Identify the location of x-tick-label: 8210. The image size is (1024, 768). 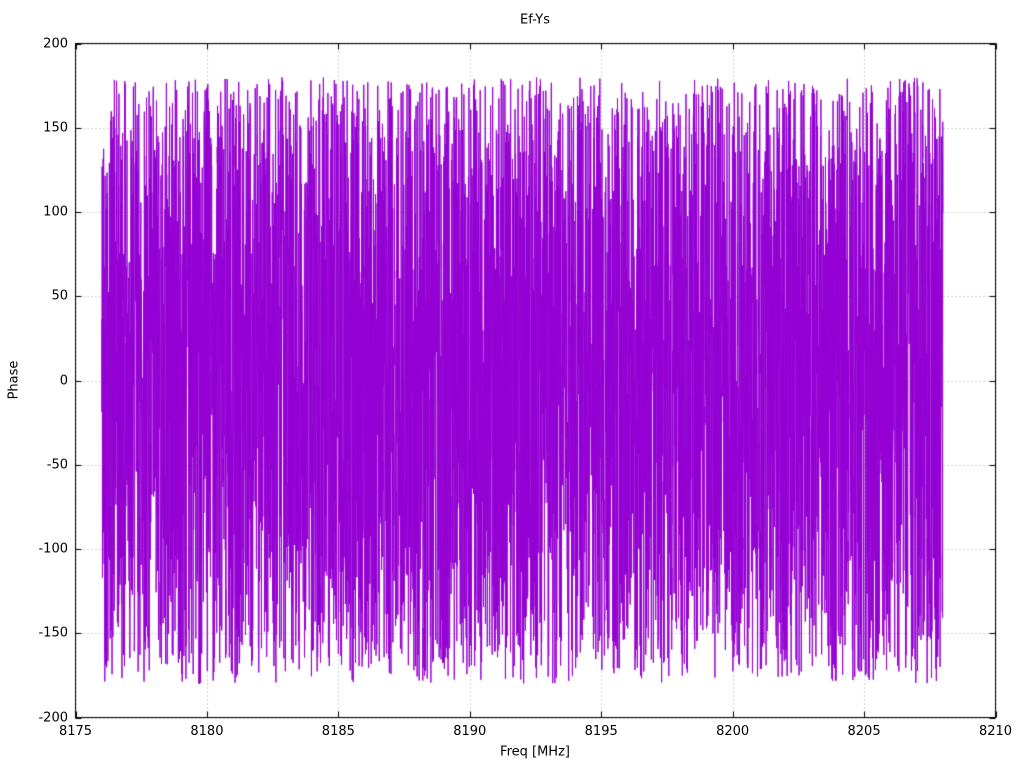
(995, 731).